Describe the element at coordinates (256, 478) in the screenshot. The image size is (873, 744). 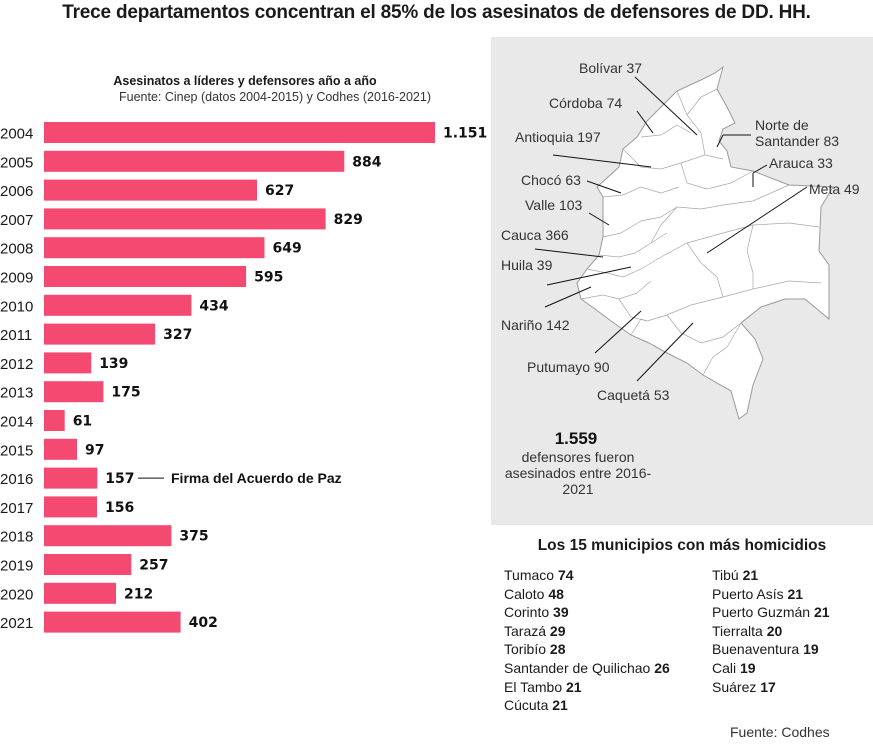
I see `annotation-text: Firma del Acuerdo de Paz` at that location.